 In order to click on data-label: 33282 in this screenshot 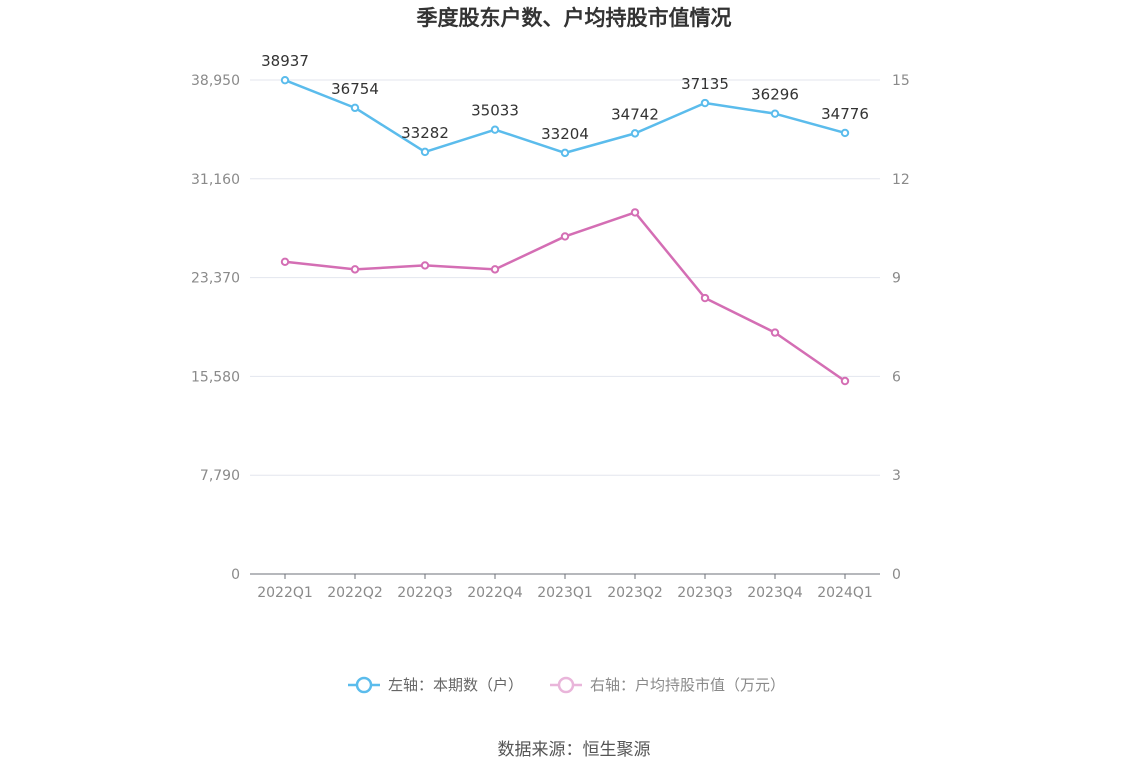, I will do `click(425, 133)`.